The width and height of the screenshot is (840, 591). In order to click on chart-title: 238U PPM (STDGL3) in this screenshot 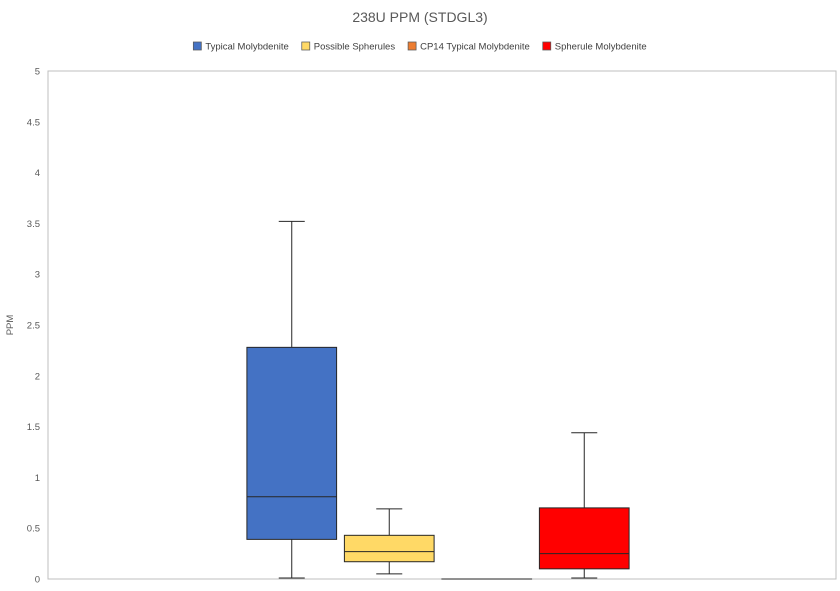, I will do `click(419, 17)`.